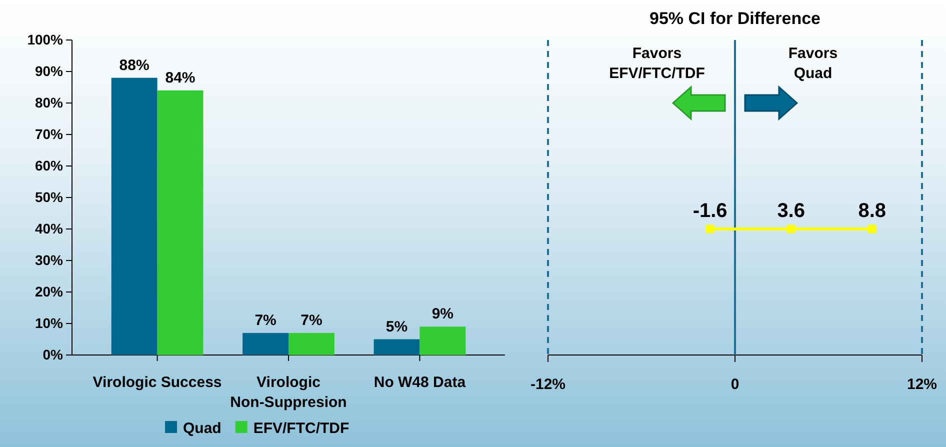 Image resolution: width=946 pixels, height=447 pixels. I want to click on text: 9%, so click(443, 314).